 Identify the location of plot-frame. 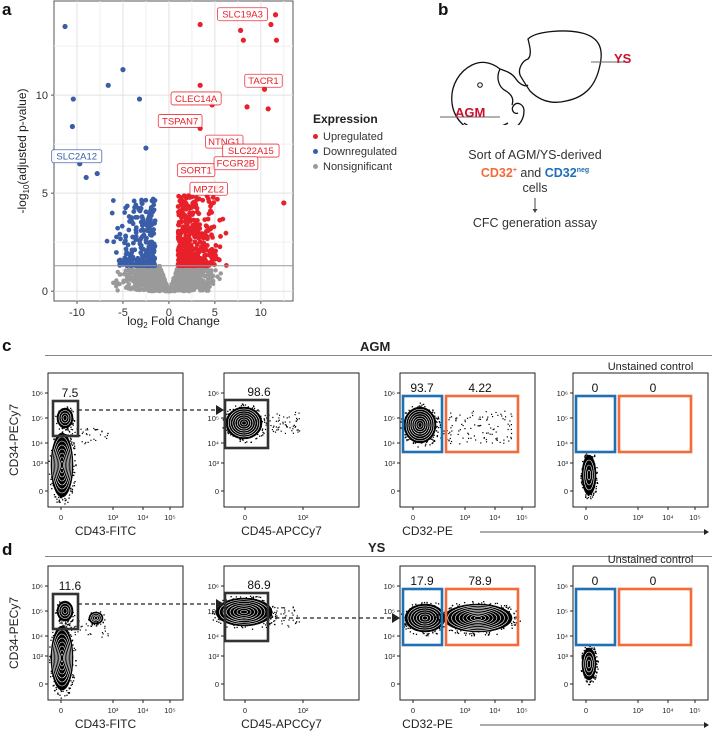
(291, 440).